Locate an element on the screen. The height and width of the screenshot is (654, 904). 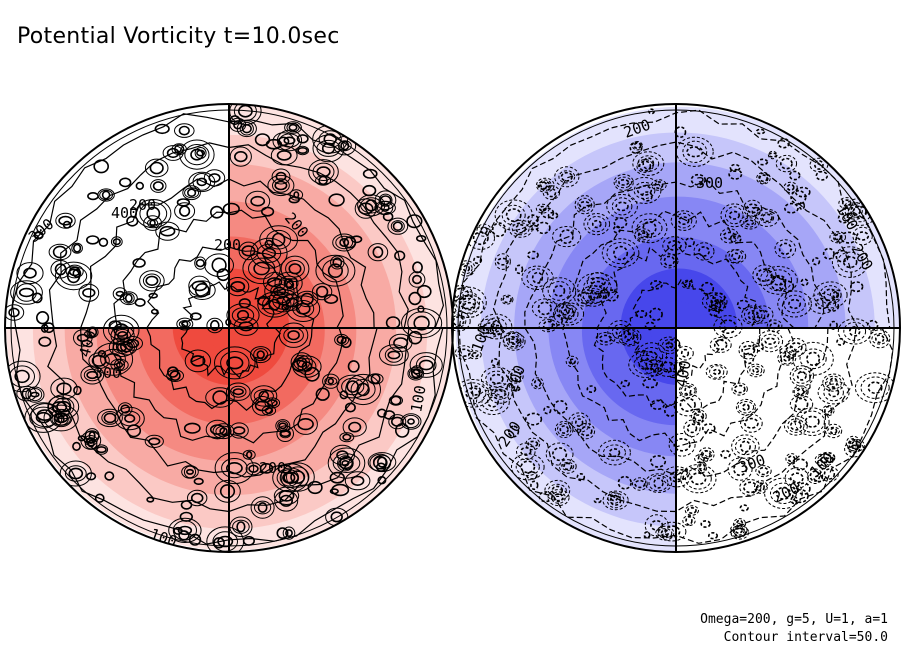
parameters-note: Omega=200, g=5, U=1, a=1 is located at coordinates (794, 619).